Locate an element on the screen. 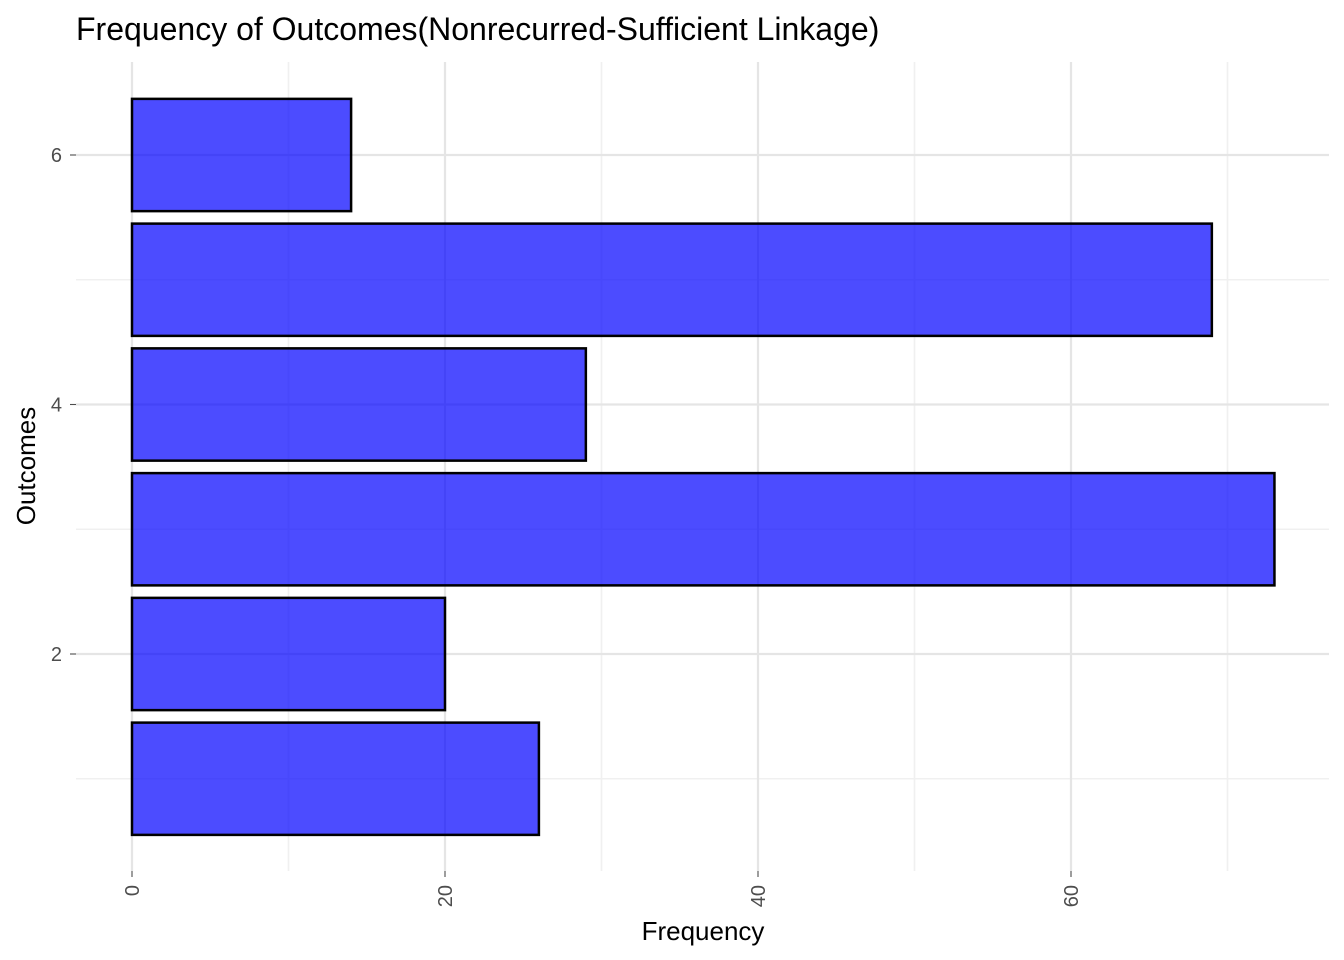 Image resolution: width=1344 pixels, height=960 pixels. x-axis-title: Frequency is located at coordinates (703, 931).